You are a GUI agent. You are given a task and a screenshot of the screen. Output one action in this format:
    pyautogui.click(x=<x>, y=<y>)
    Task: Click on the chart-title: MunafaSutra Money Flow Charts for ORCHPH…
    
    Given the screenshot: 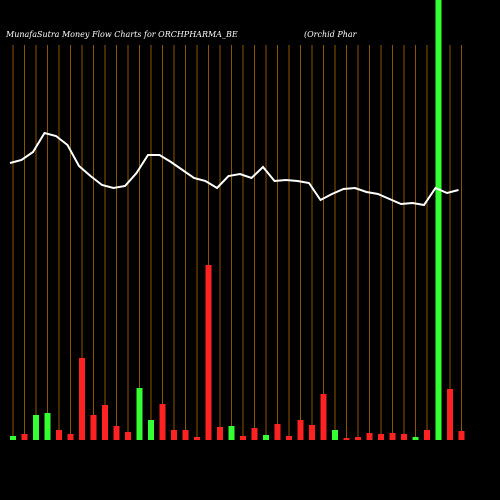 What is the action you would take?
    pyautogui.click(x=121, y=34)
    